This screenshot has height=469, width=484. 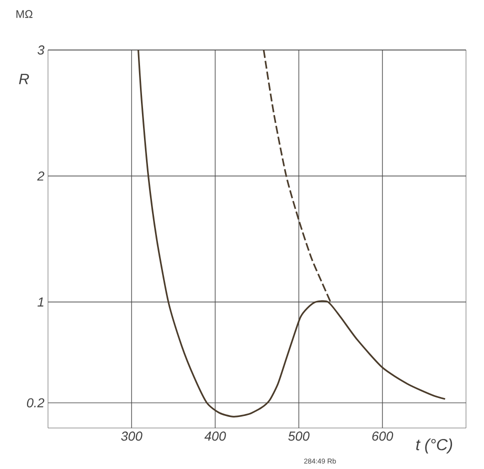 What do you see at coordinates (215, 436) in the screenshot?
I see `x-tick-label: 400` at bounding box center [215, 436].